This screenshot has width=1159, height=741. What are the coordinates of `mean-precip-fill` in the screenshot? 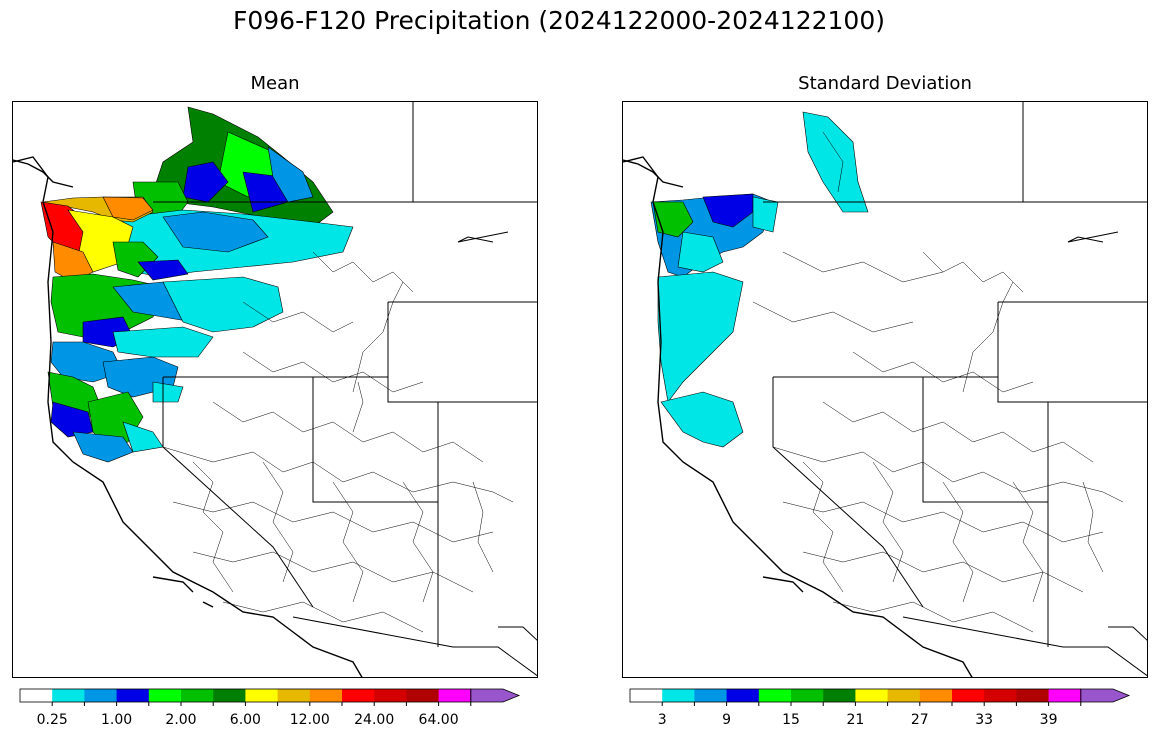 It's located at (197, 284).